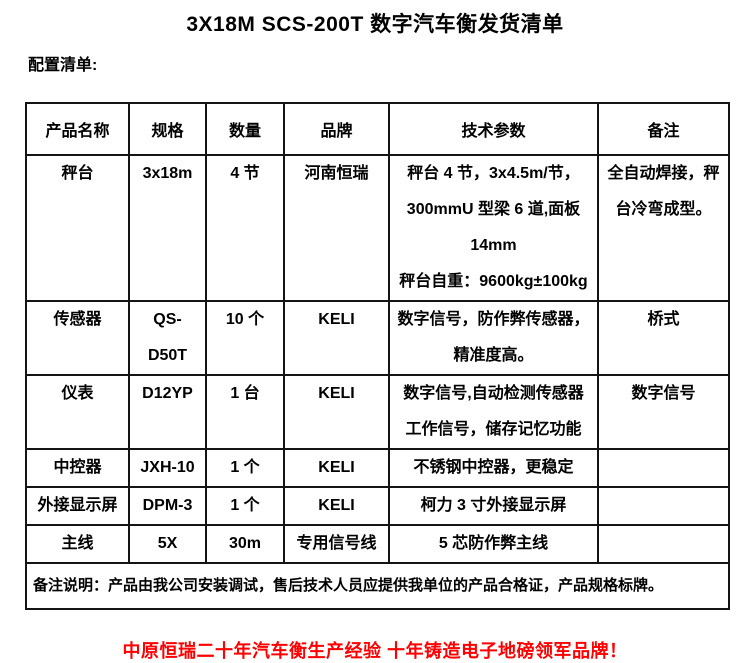 This screenshot has height=663, width=750. I want to click on table-row: 中控器 JXH-10 1 个 KELI 不锈钢中控器，更稳定, so click(377, 468).